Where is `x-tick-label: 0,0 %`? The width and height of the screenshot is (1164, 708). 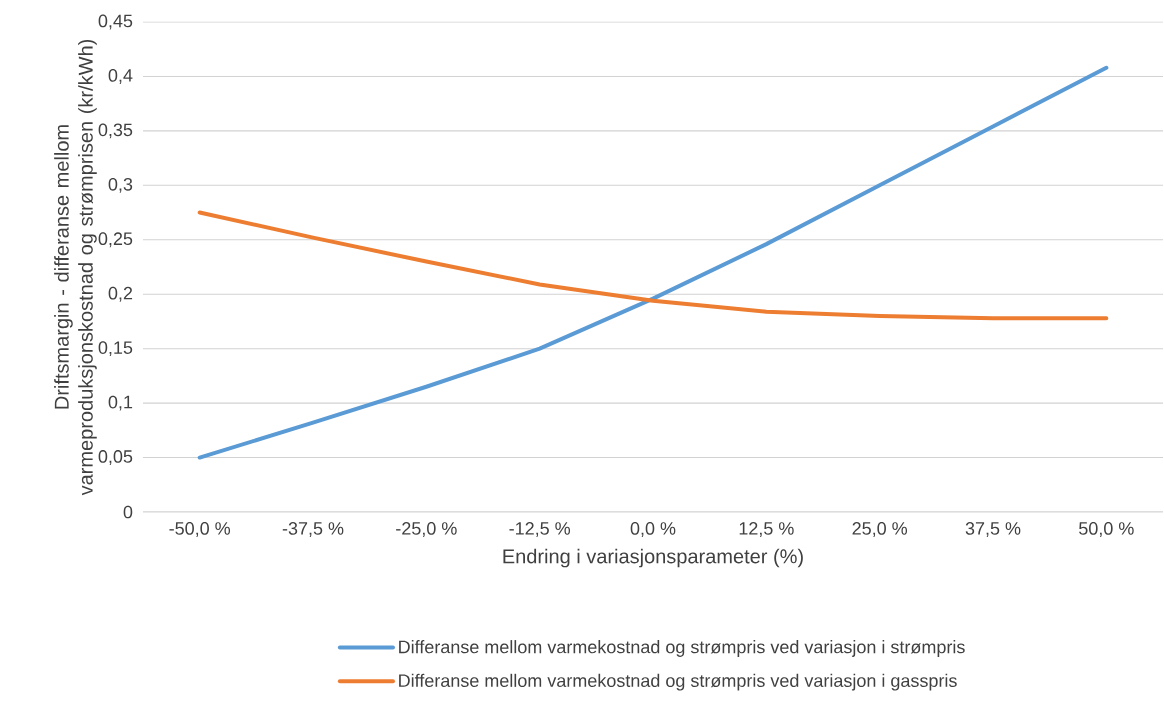 x-tick-label: 0,0 % is located at coordinates (653, 529).